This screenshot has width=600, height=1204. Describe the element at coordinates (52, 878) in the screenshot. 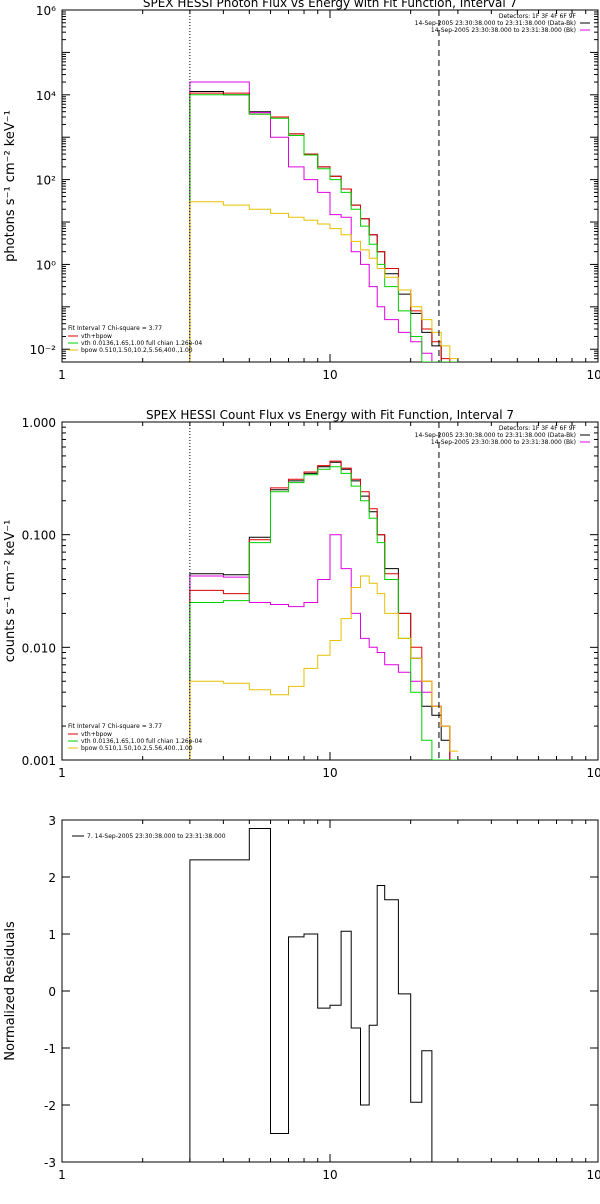

I see `y-tick-label: 2` at that location.